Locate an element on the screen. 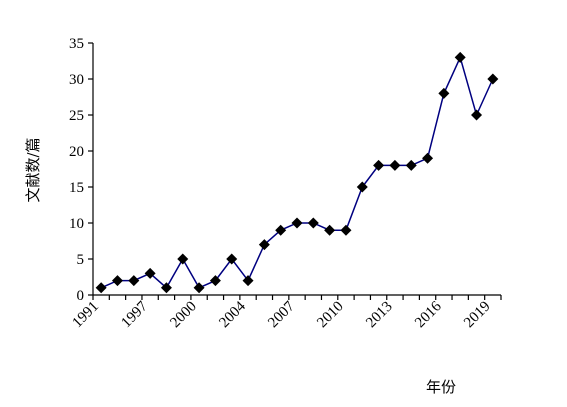  x-tick-label: 1991 is located at coordinates (85, 315).